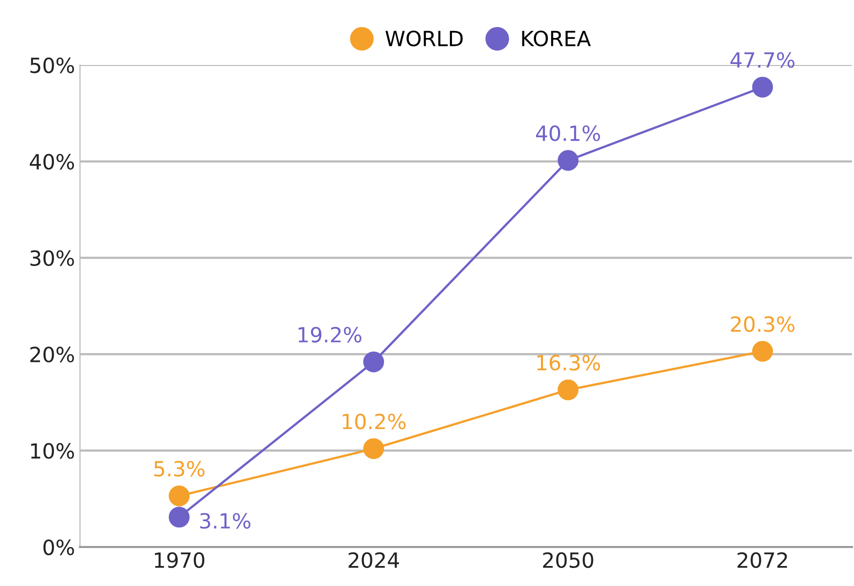 The image size is (854, 586). What do you see at coordinates (52, 162) in the screenshot?
I see `y-tick-label: 40%` at bounding box center [52, 162].